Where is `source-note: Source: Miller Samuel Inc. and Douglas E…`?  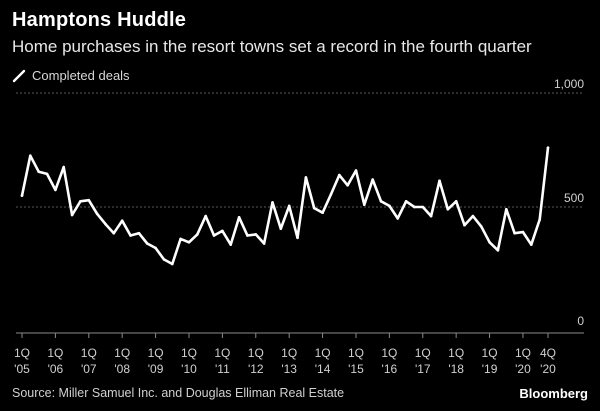 source-note: Source: Miller Samuel Inc. and Douglas E… is located at coordinates (178, 393).